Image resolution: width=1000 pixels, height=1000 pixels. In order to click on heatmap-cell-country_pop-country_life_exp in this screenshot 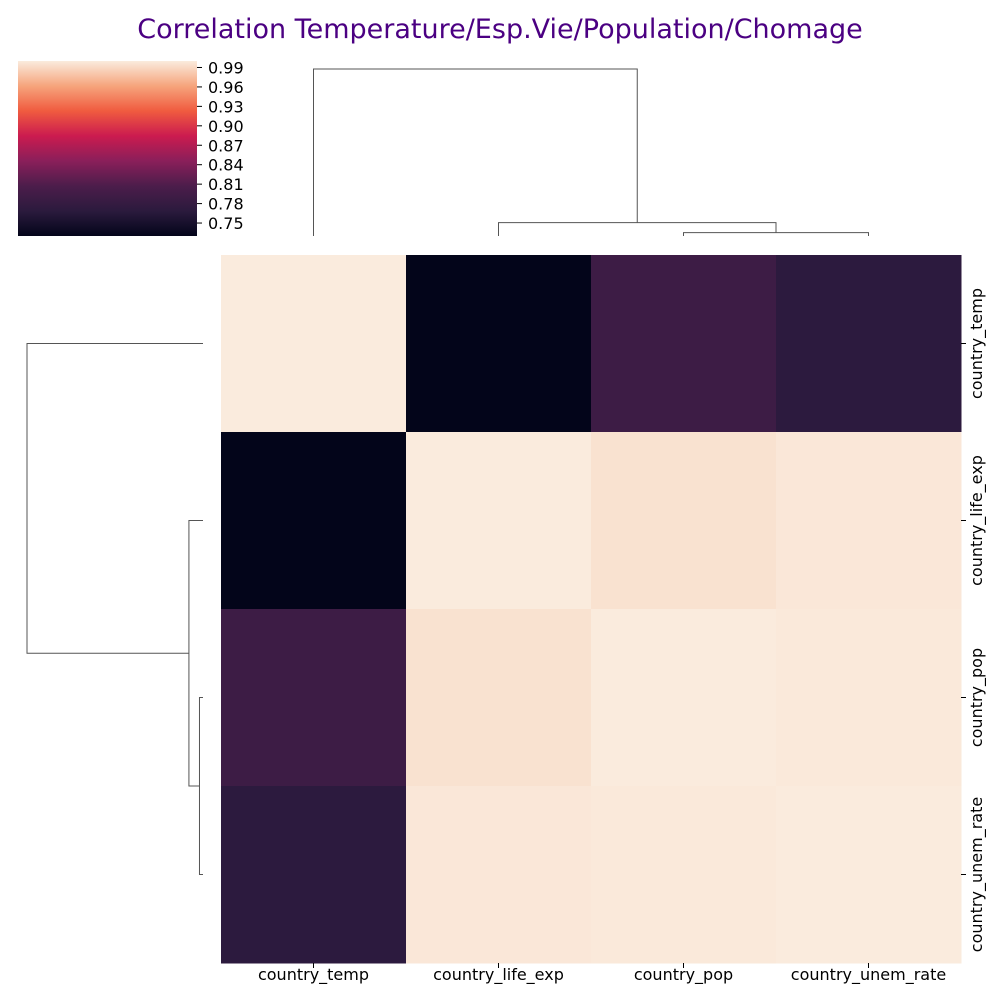, I will do `click(499, 698)`.